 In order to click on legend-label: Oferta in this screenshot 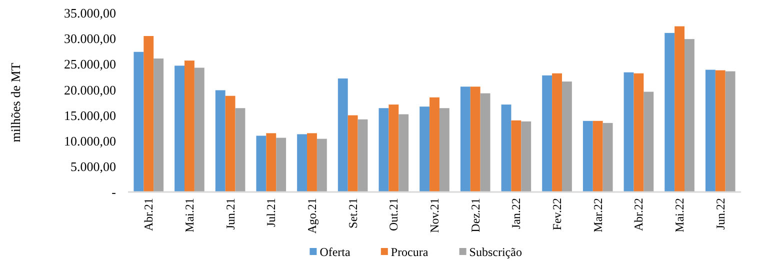, I will do `click(336, 252)`.